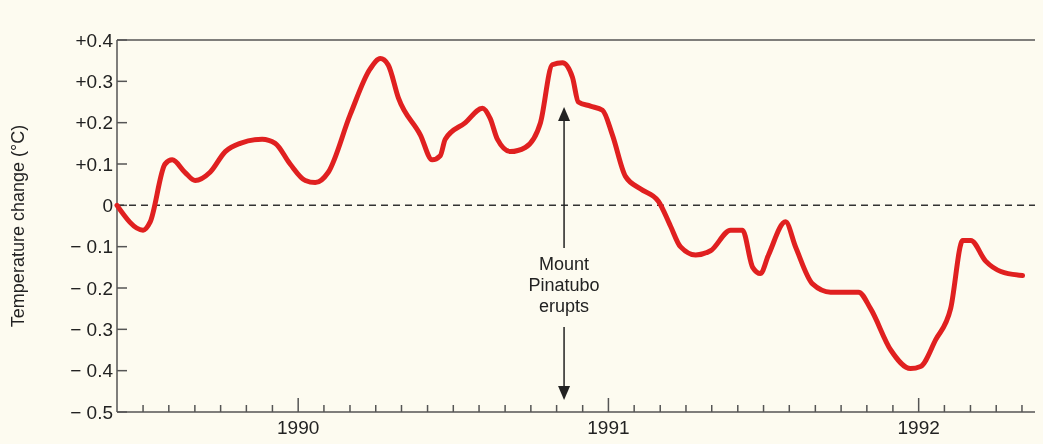  What do you see at coordinates (94, 40) in the screenshot?
I see `y-tick-label: +0.4` at bounding box center [94, 40].